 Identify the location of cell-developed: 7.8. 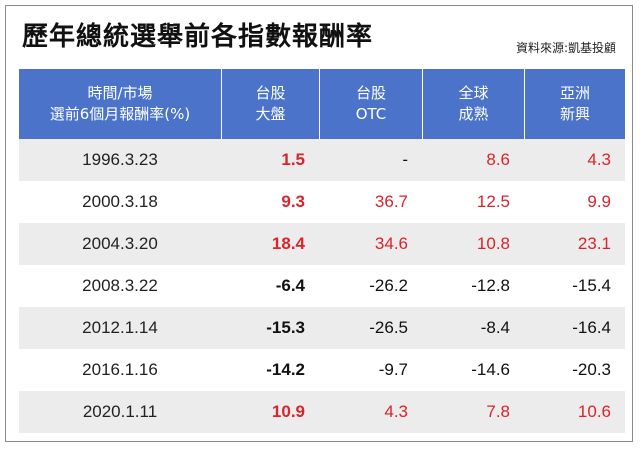
(498, 411).